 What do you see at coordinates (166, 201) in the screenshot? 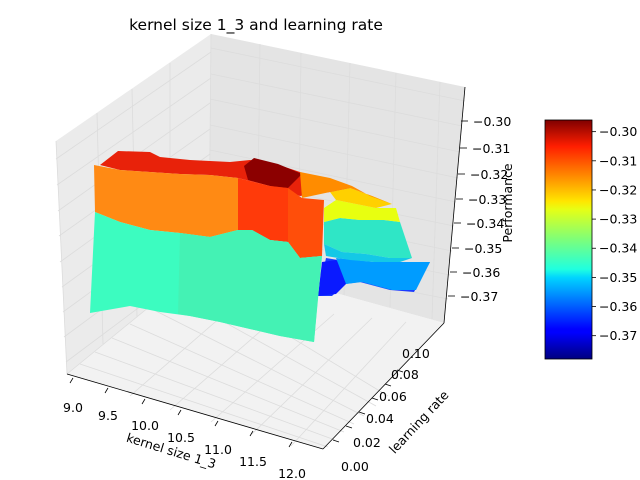
I see `surface-orange-band` at bounding box center [166, 201].